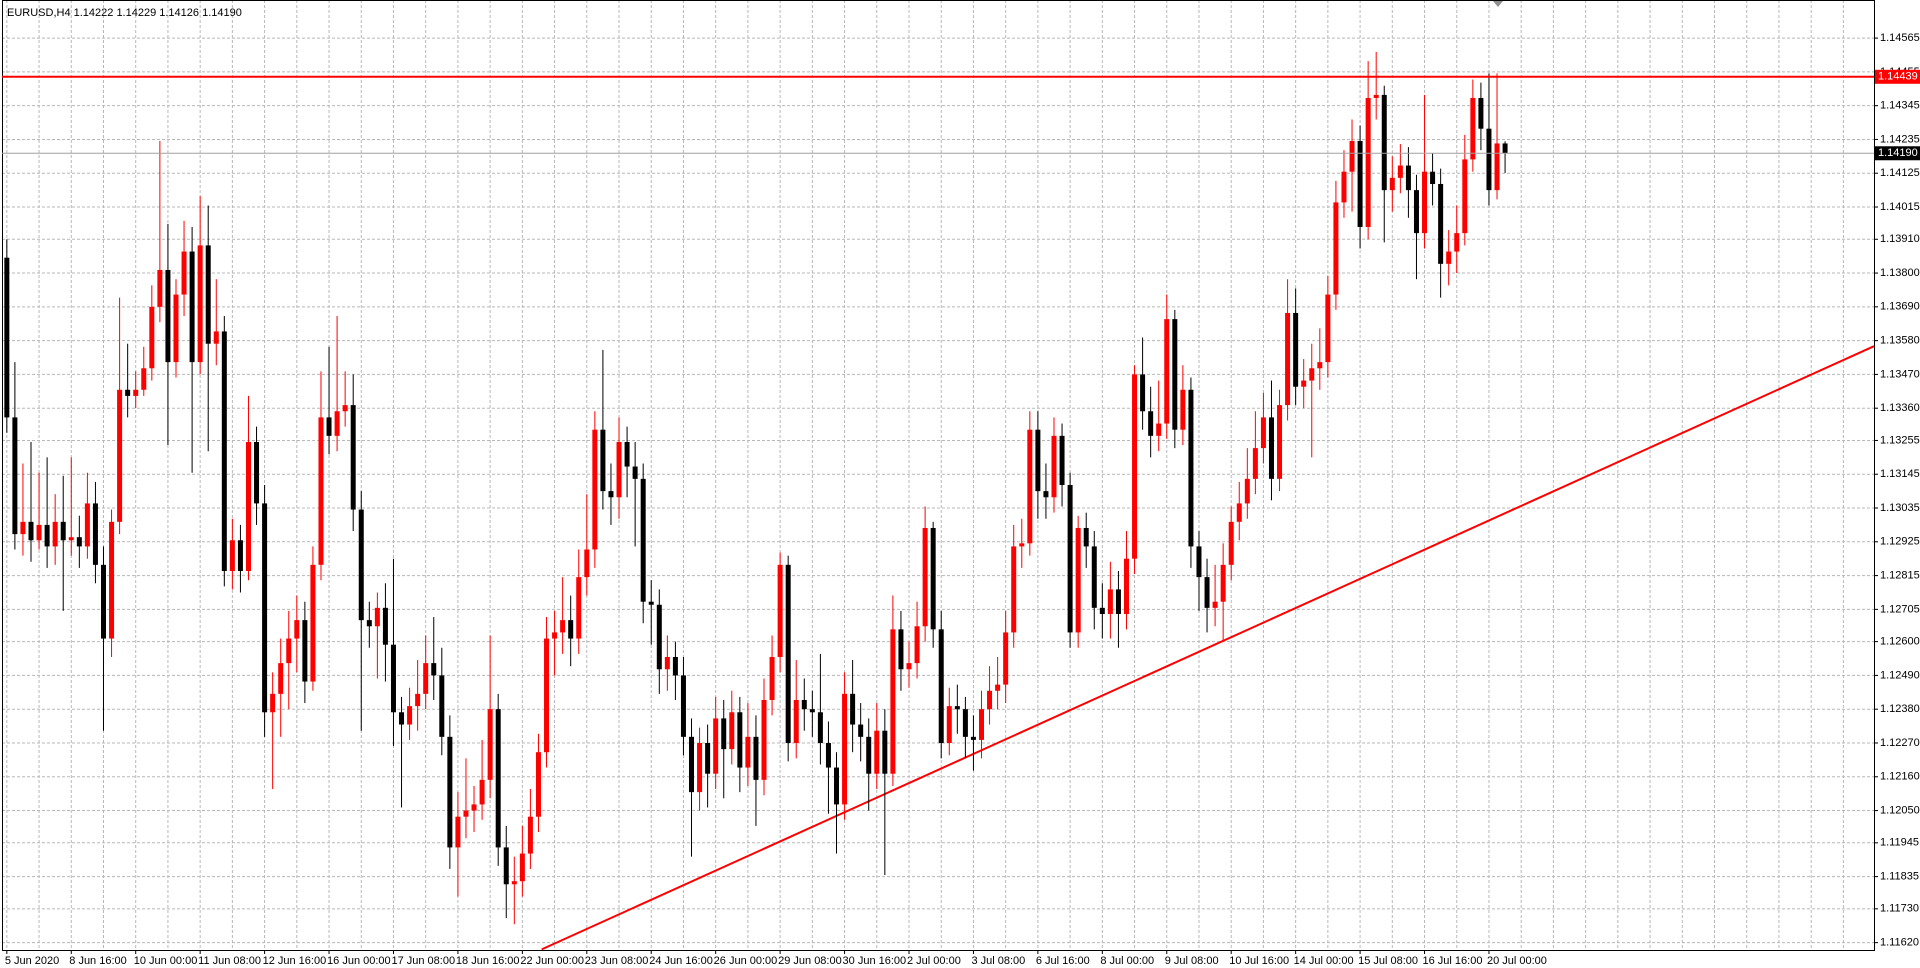  Describe the element at coordinates (1900, 38) in the screenshot. I see `y-tick-label: 1.14565` at that location.